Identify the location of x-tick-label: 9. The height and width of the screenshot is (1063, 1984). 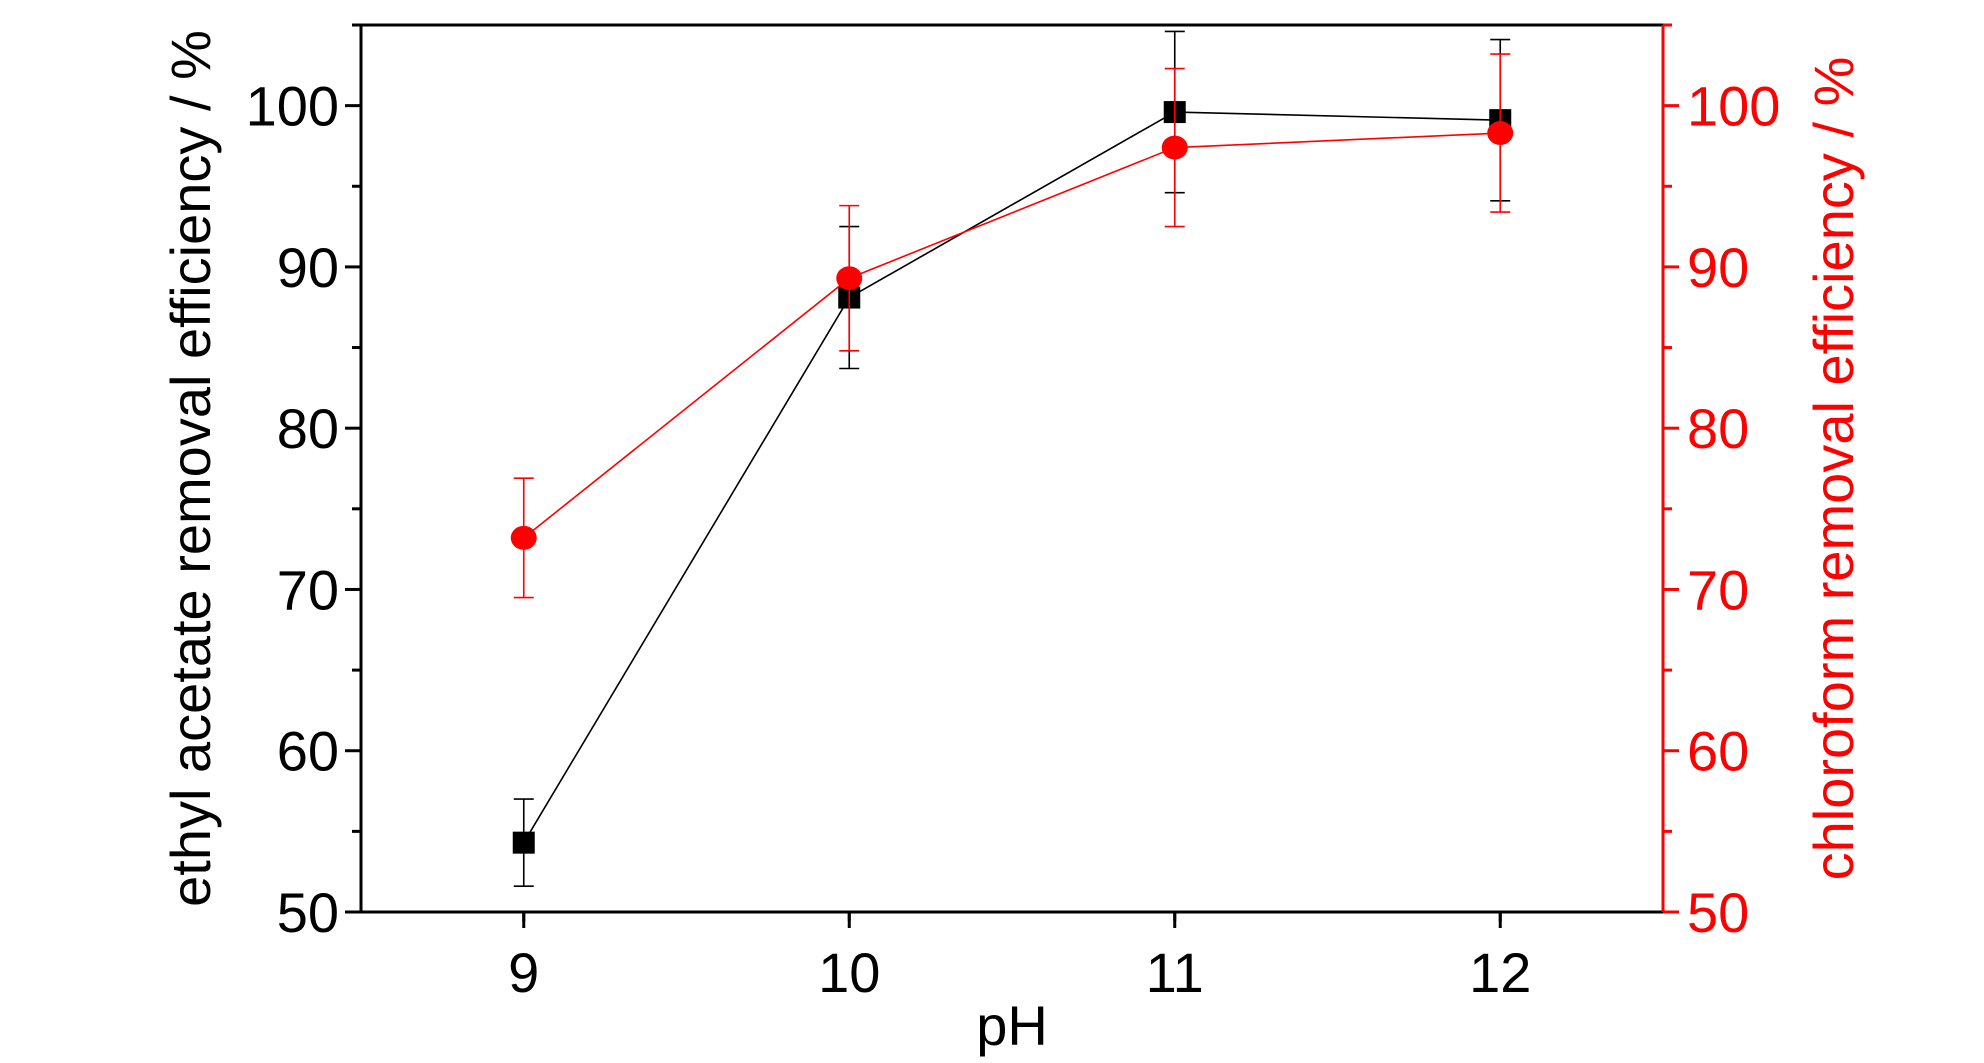
(523, 972).